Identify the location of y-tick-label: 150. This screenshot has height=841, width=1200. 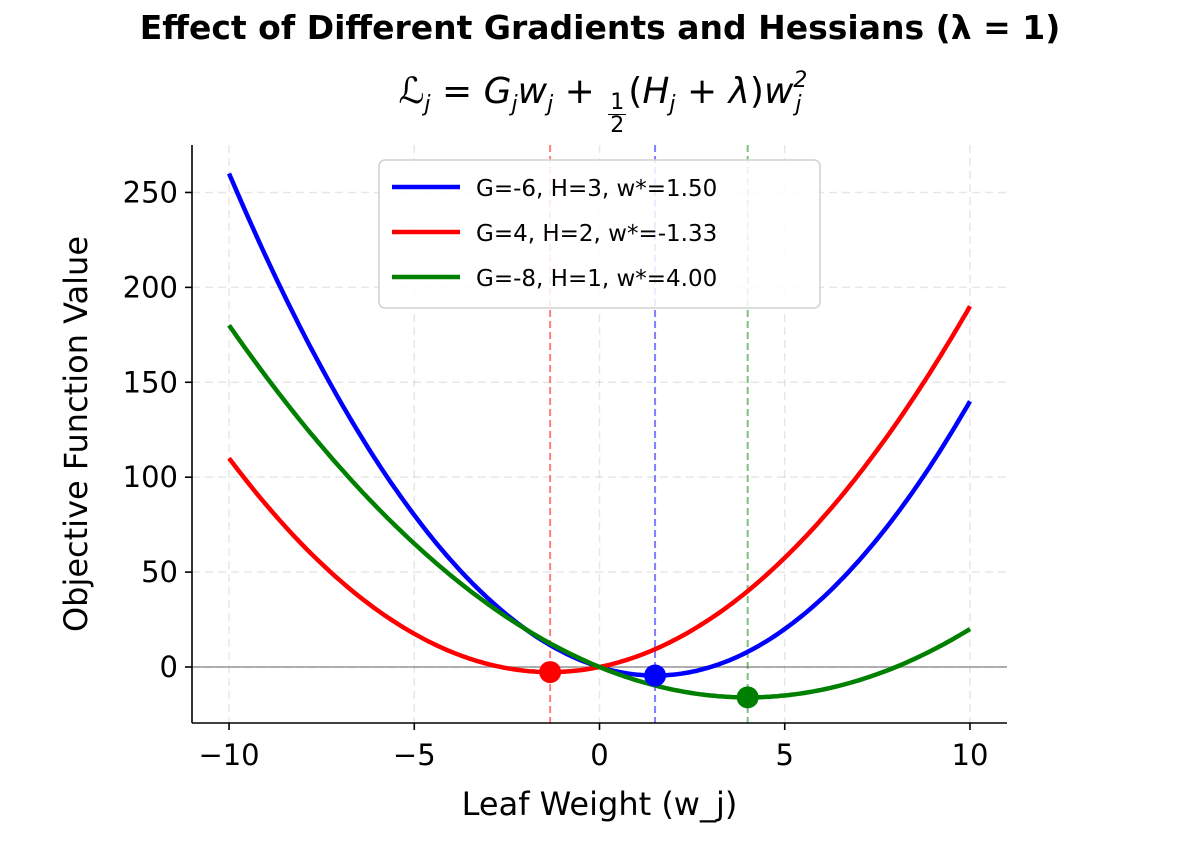
(150, 382).